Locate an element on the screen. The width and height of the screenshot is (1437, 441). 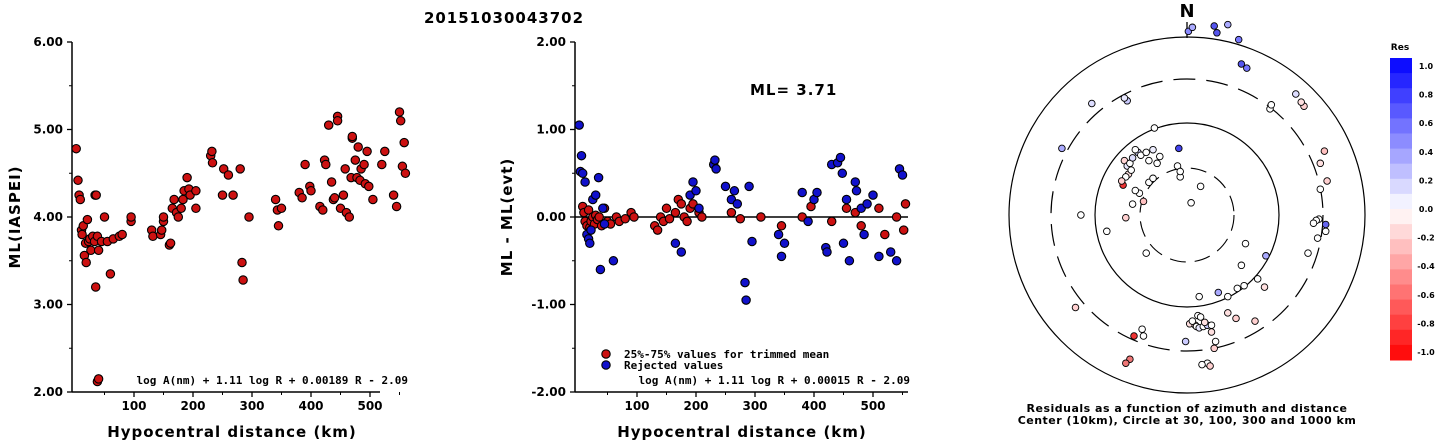
colorbar-label: 1.0 is located at coordinates (1426, 66).